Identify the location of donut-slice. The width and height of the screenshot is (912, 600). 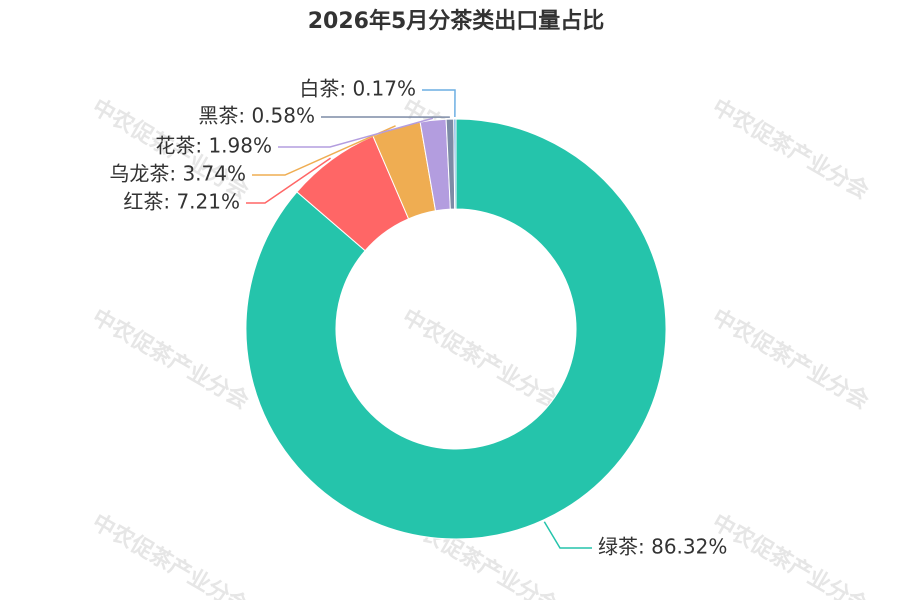
(455, 164).